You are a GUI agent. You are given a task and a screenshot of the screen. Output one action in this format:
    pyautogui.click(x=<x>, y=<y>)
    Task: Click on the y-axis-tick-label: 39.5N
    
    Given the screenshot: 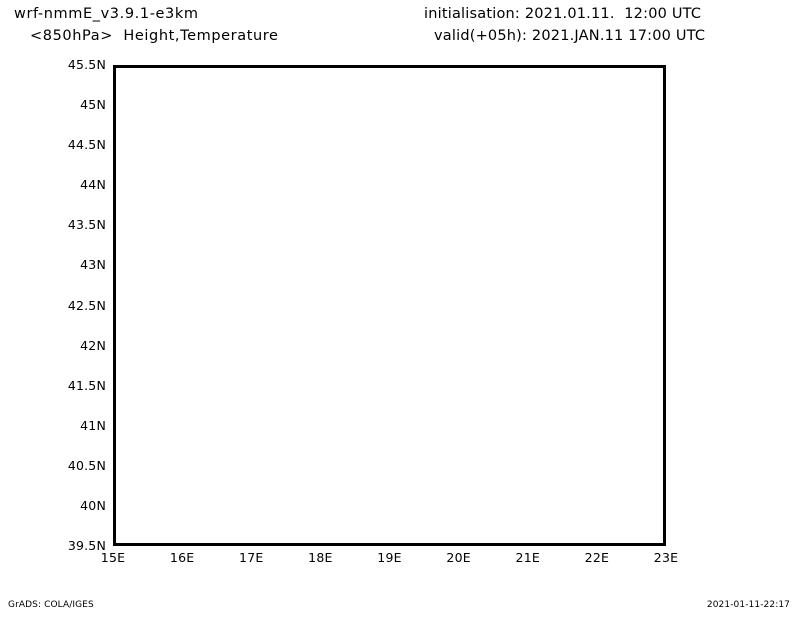 What is the action you would take?
    pyautogui.click(x=86, y=545)
    